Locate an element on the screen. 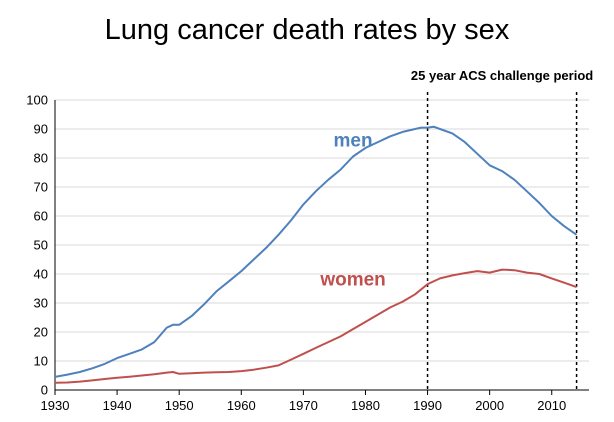 The image size is (614, 422). y-tick-label-10: 10 is located at coordinates (41, 361).